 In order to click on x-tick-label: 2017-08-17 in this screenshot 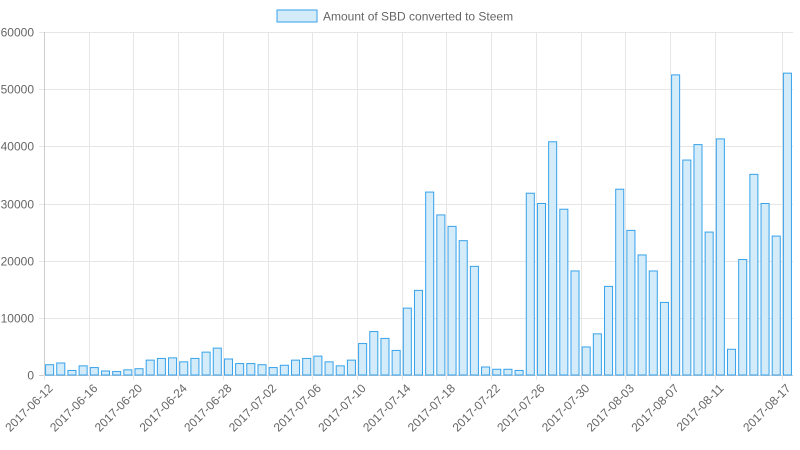, I will do `click(767, 408)`.